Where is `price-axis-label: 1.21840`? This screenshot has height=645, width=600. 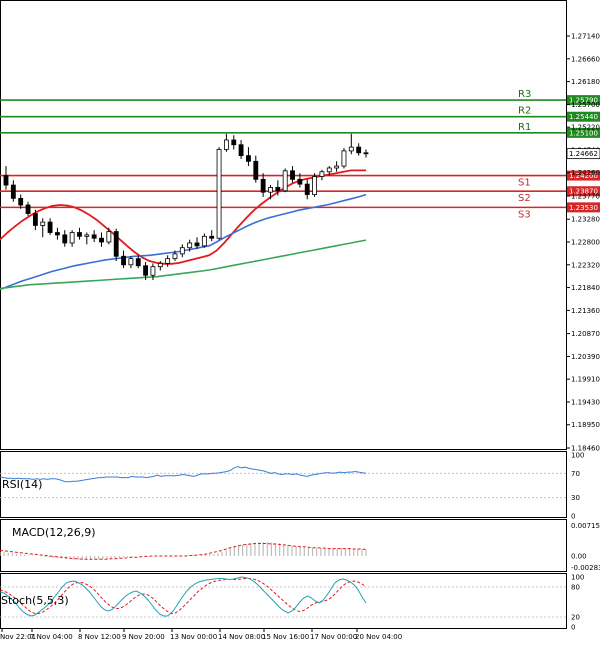
price-axis-label: 1.21840 is located at coordinates (585, 288).